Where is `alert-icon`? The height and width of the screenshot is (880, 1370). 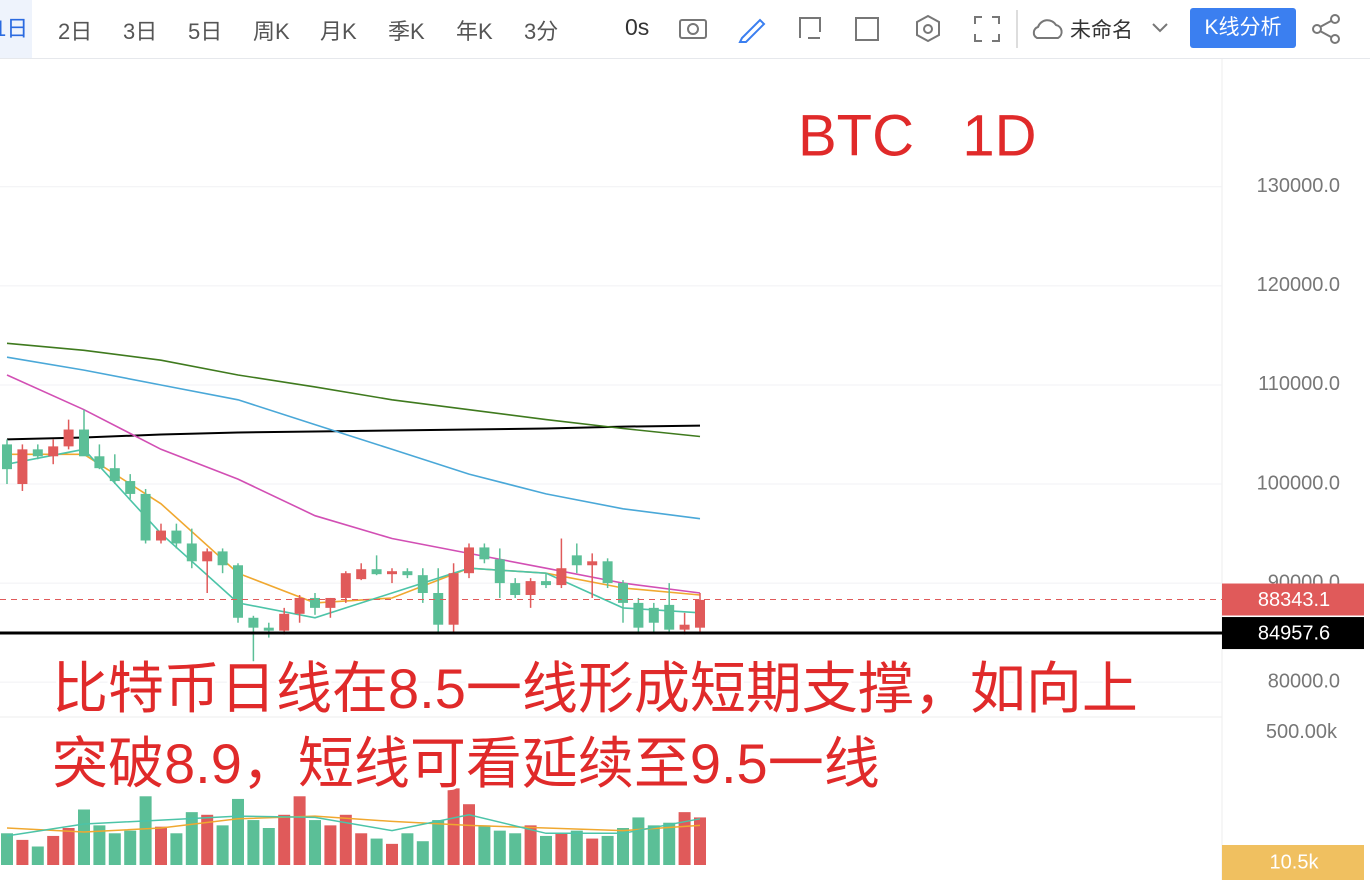 alert-icon is located at coordinates (867, 29).